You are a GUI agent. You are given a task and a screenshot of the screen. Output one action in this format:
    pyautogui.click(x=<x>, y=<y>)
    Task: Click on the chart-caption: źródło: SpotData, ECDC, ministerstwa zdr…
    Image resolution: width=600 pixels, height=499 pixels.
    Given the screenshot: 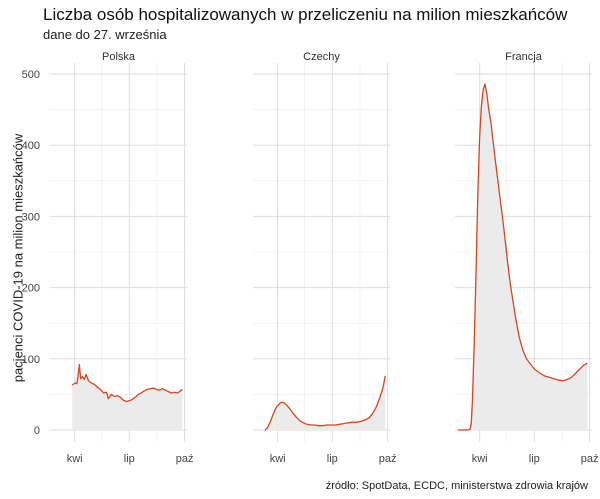 What is the action you would take?
    pyautogui.click(x=456, y=486)
    